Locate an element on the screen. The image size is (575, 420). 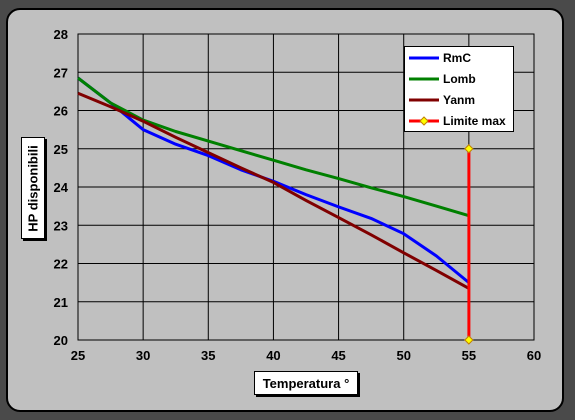
legend-label-lomb: Lomb is located at coordinates (459, 78).